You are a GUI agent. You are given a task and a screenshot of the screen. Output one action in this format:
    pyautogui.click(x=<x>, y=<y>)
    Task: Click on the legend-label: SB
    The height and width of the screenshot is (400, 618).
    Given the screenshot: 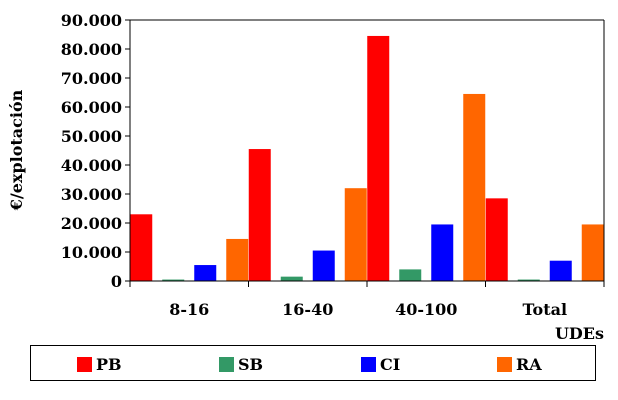 What is the action you would take?
    pyautogui.click(x=251, y=364)
    